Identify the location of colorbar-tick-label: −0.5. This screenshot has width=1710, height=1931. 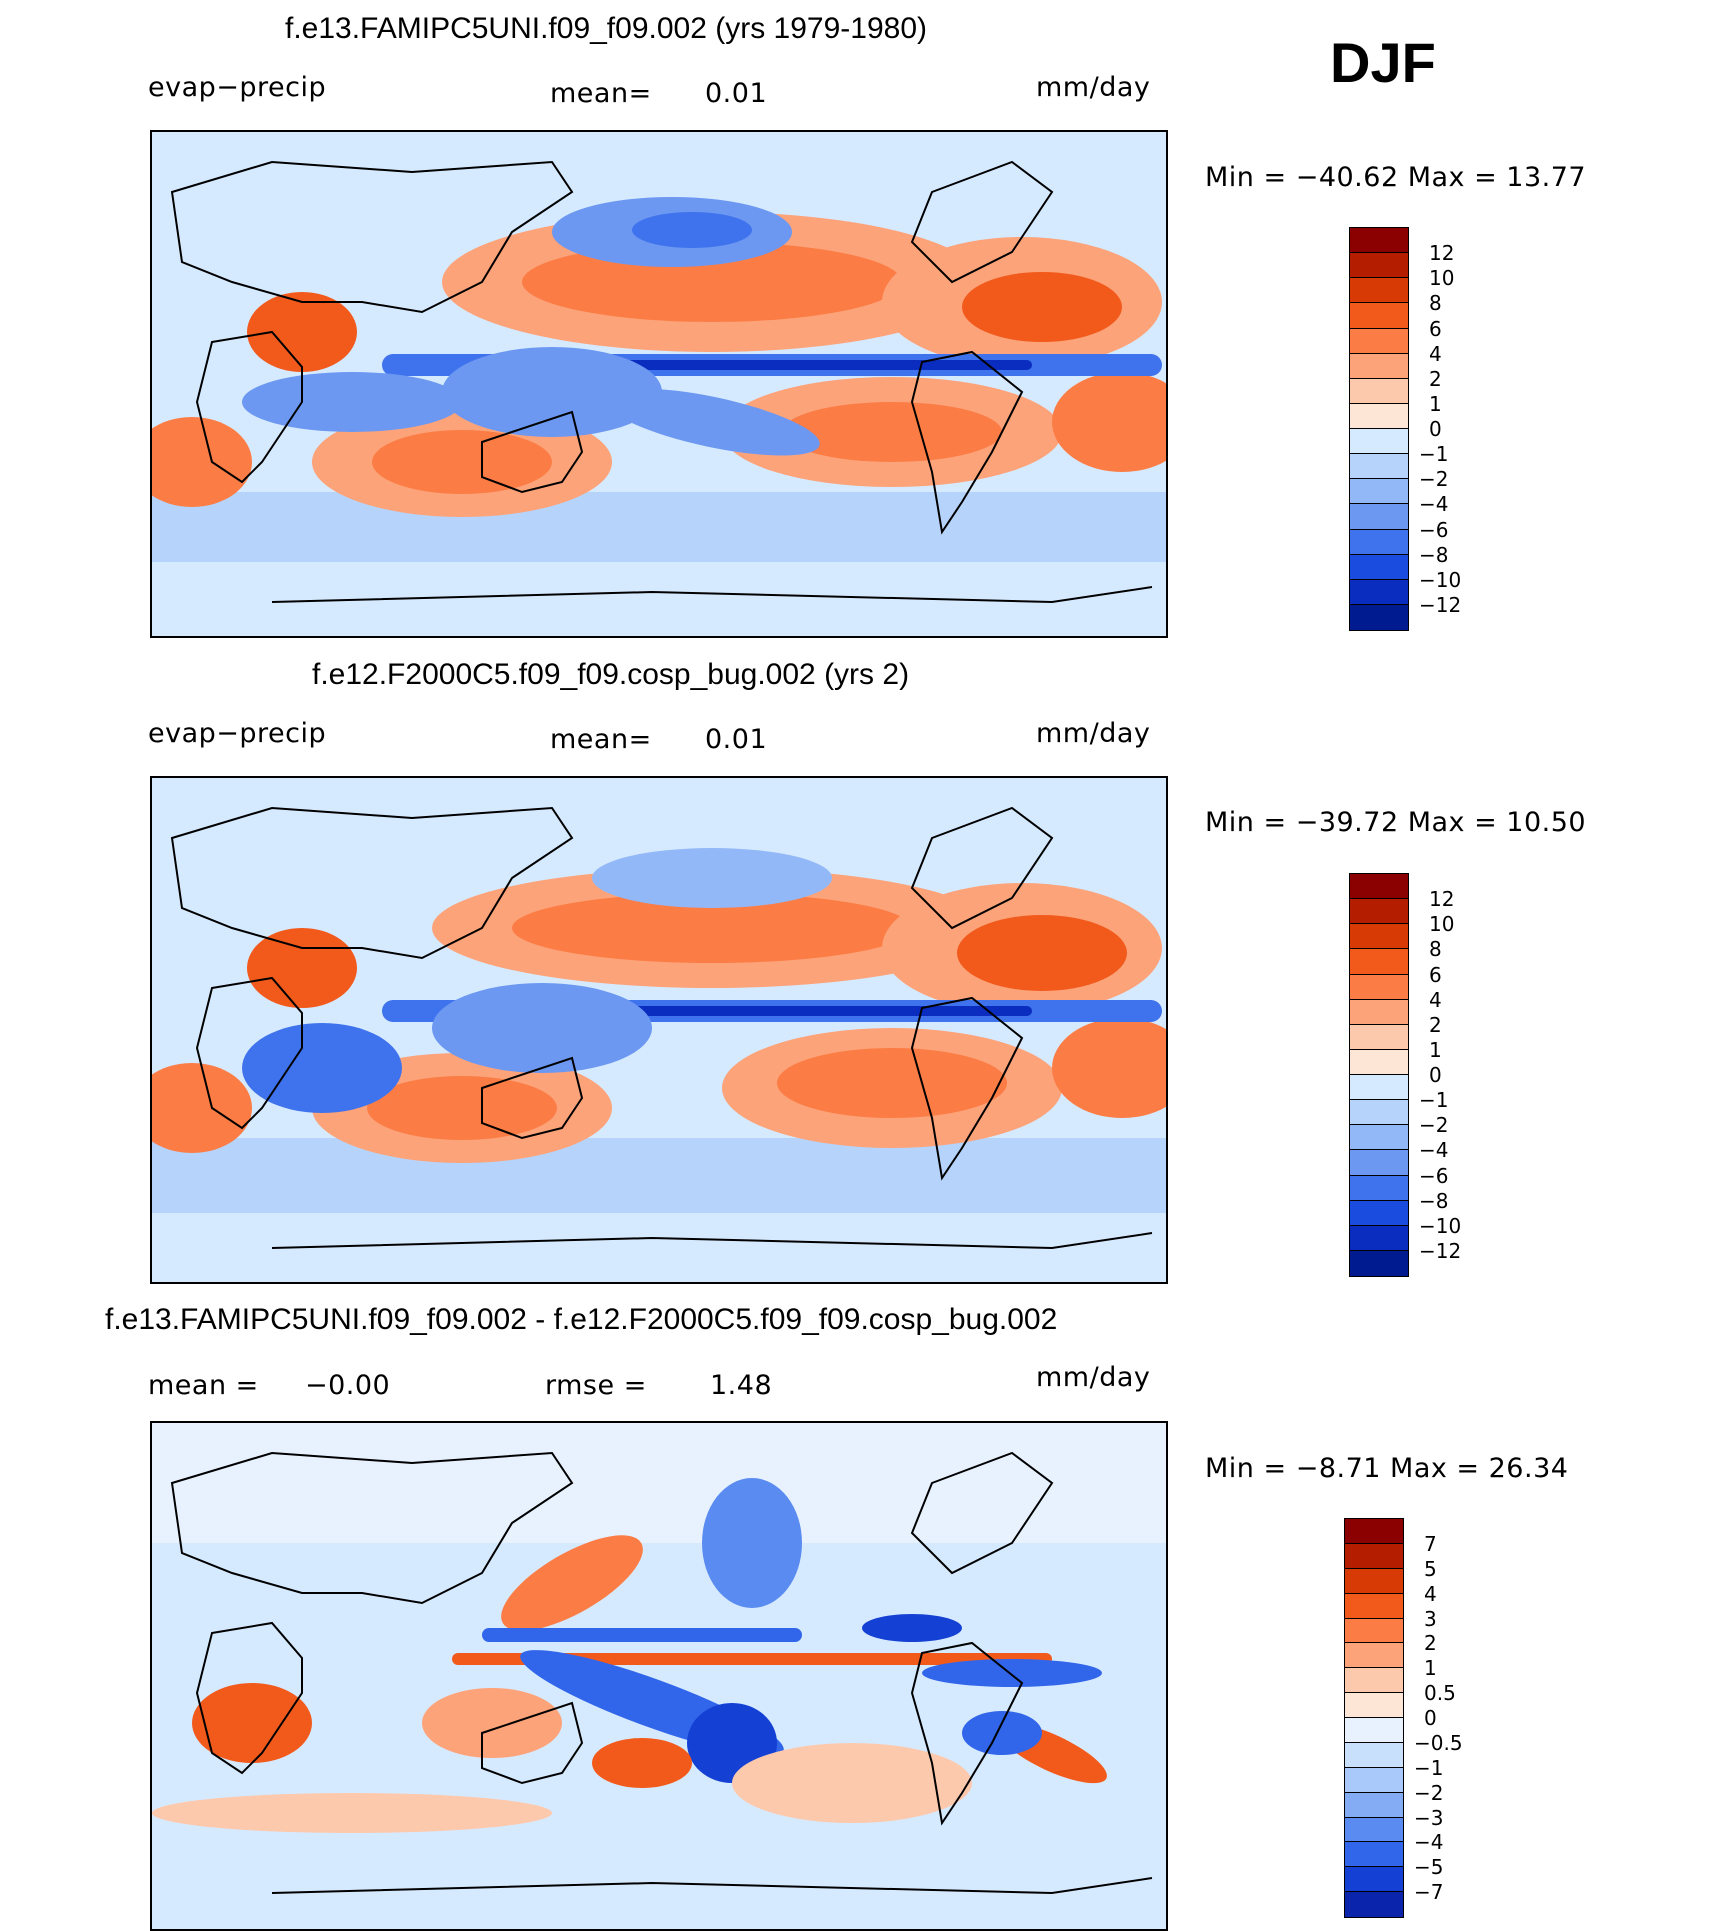
(1438, 1742).